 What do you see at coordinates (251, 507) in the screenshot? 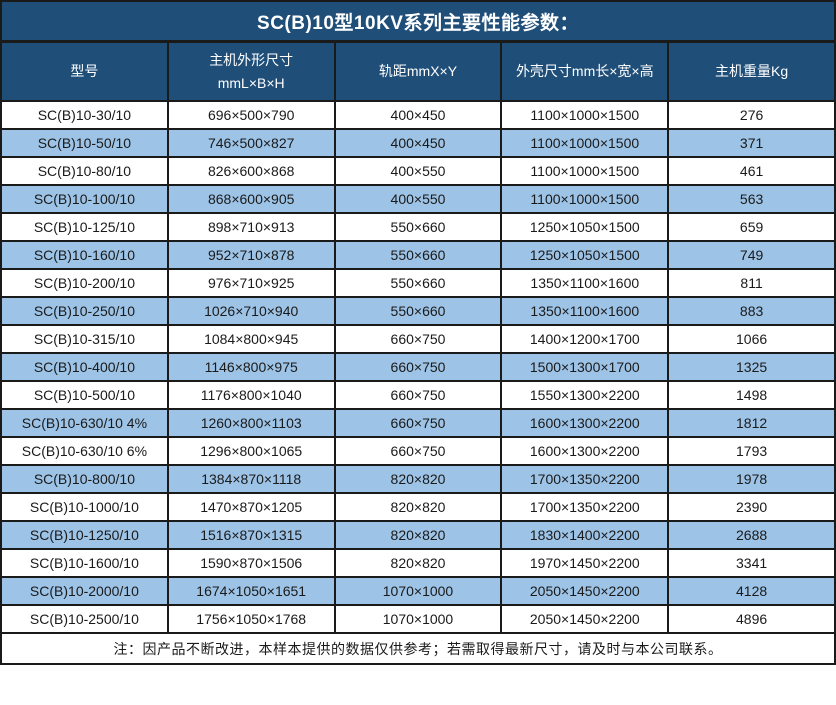
I see `cell-host-dimensions: 1470×870×1205` at bounding box center [251, 507].